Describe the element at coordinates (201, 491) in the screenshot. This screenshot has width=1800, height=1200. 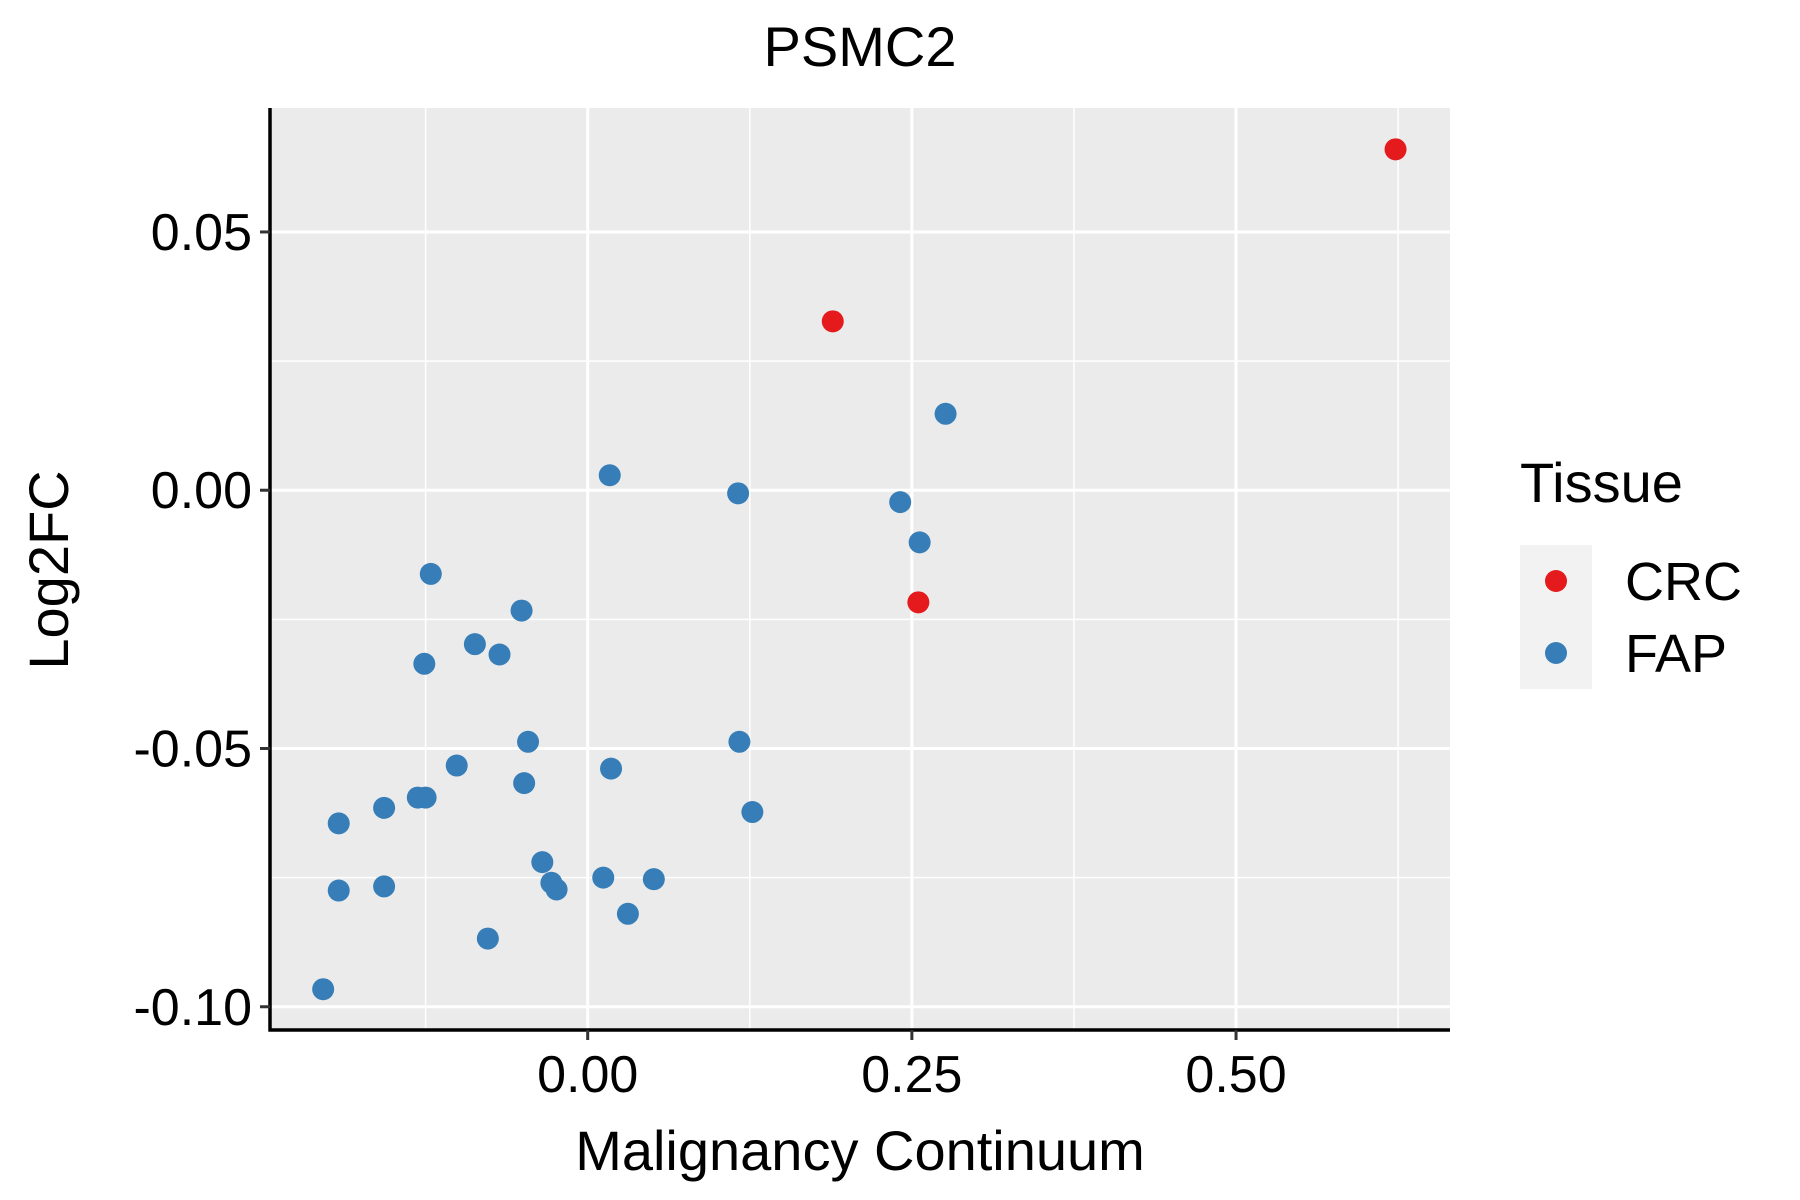
I see `y-tick-label: 0.00` at that location.